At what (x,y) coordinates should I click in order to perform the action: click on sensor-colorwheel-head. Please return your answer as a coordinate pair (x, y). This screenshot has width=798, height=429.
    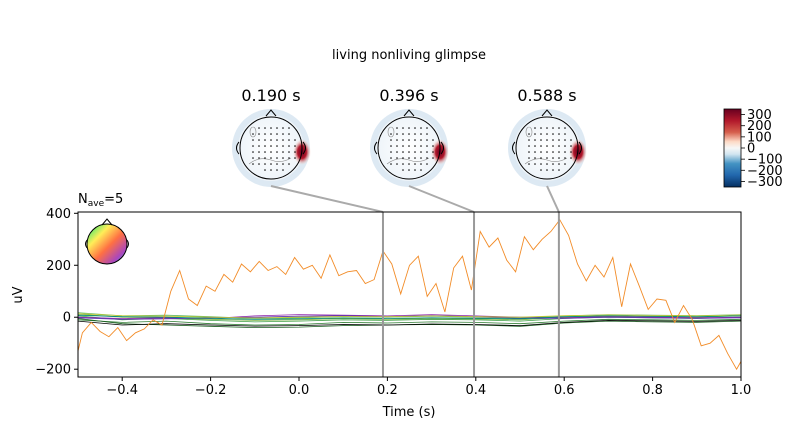
    Looking at the image, I should click on (107, 244).